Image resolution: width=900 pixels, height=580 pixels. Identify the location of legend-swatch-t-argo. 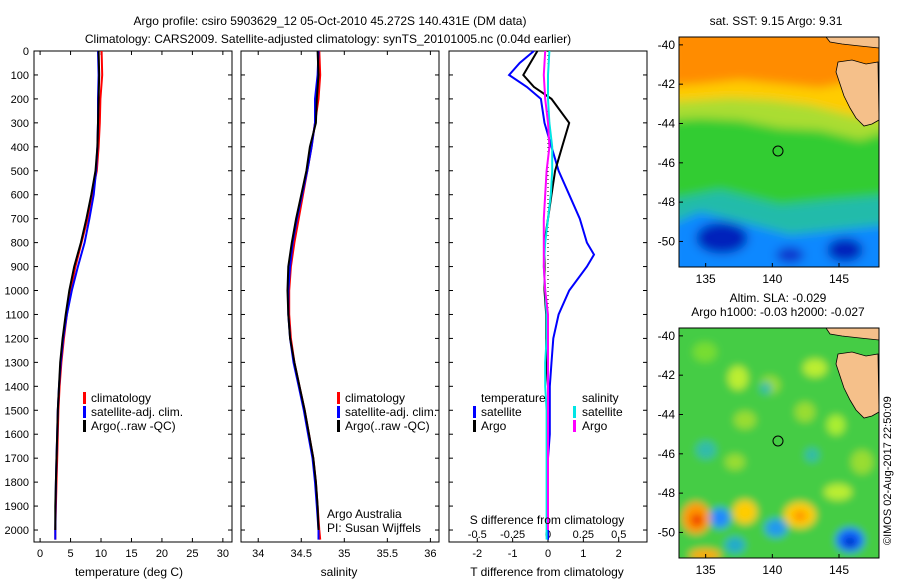
(474, 426).